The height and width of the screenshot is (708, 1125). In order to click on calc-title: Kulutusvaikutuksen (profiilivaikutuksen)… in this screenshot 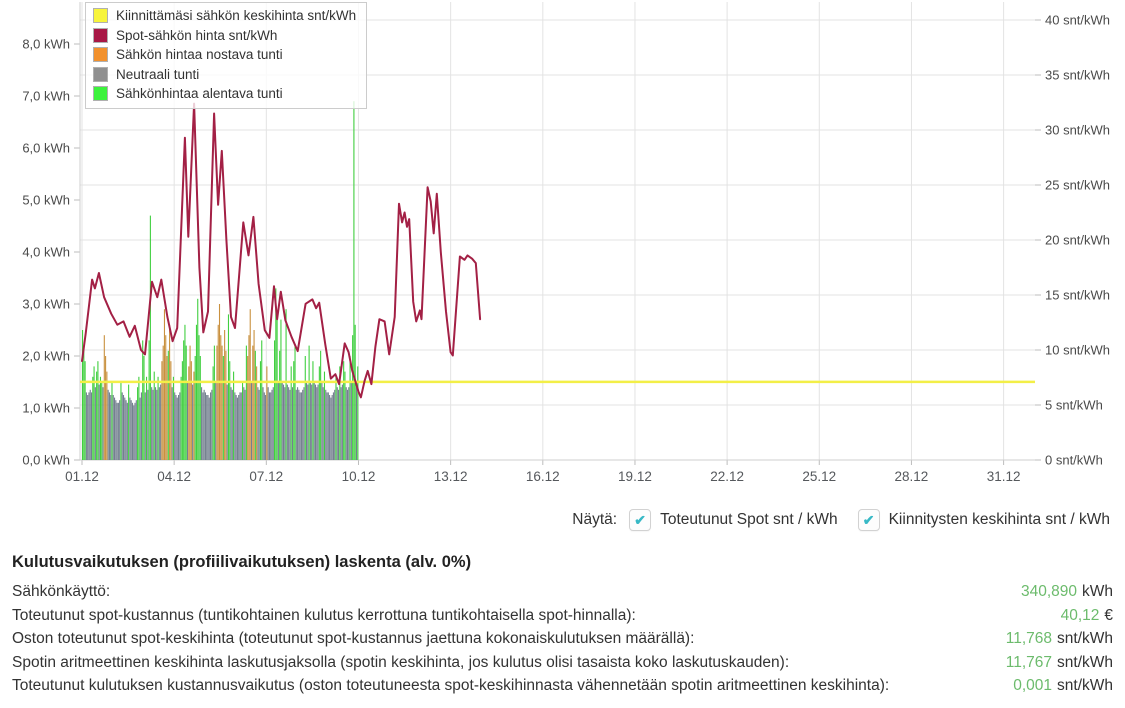, I will do `click(242, 562)`.